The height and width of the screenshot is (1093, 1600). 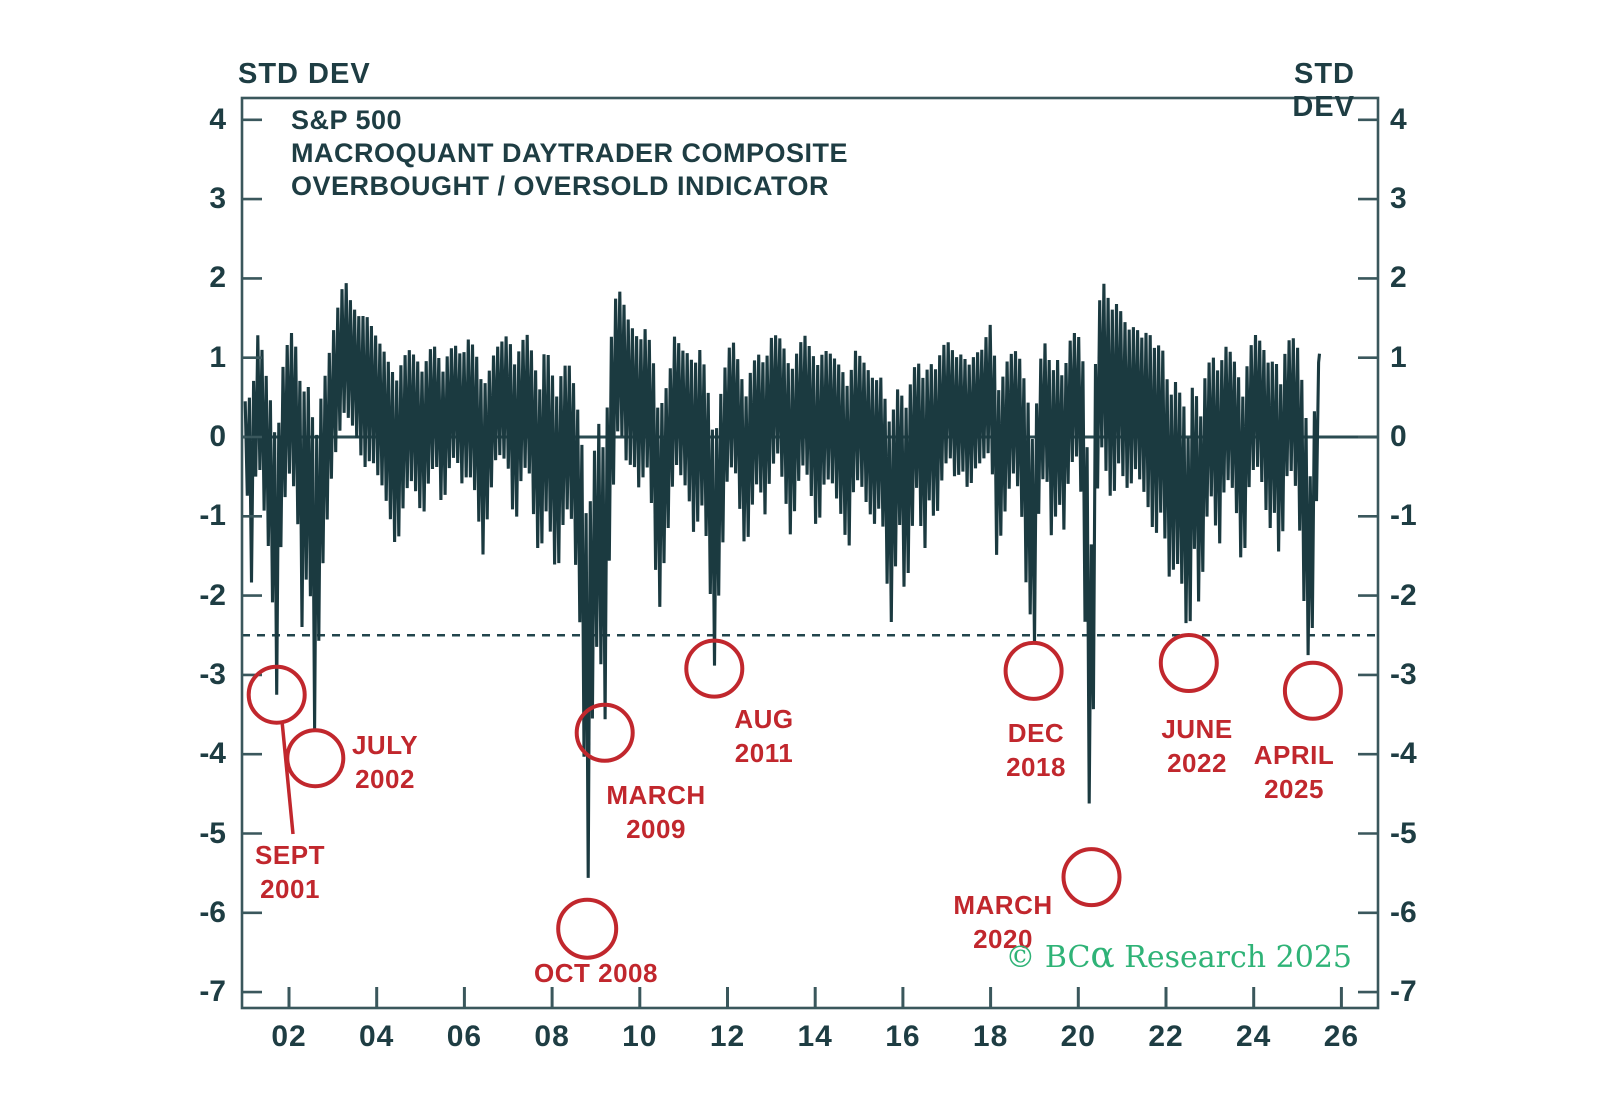 I want to click on y-axis-label-left-4: 4, so click(x=217, y=119).